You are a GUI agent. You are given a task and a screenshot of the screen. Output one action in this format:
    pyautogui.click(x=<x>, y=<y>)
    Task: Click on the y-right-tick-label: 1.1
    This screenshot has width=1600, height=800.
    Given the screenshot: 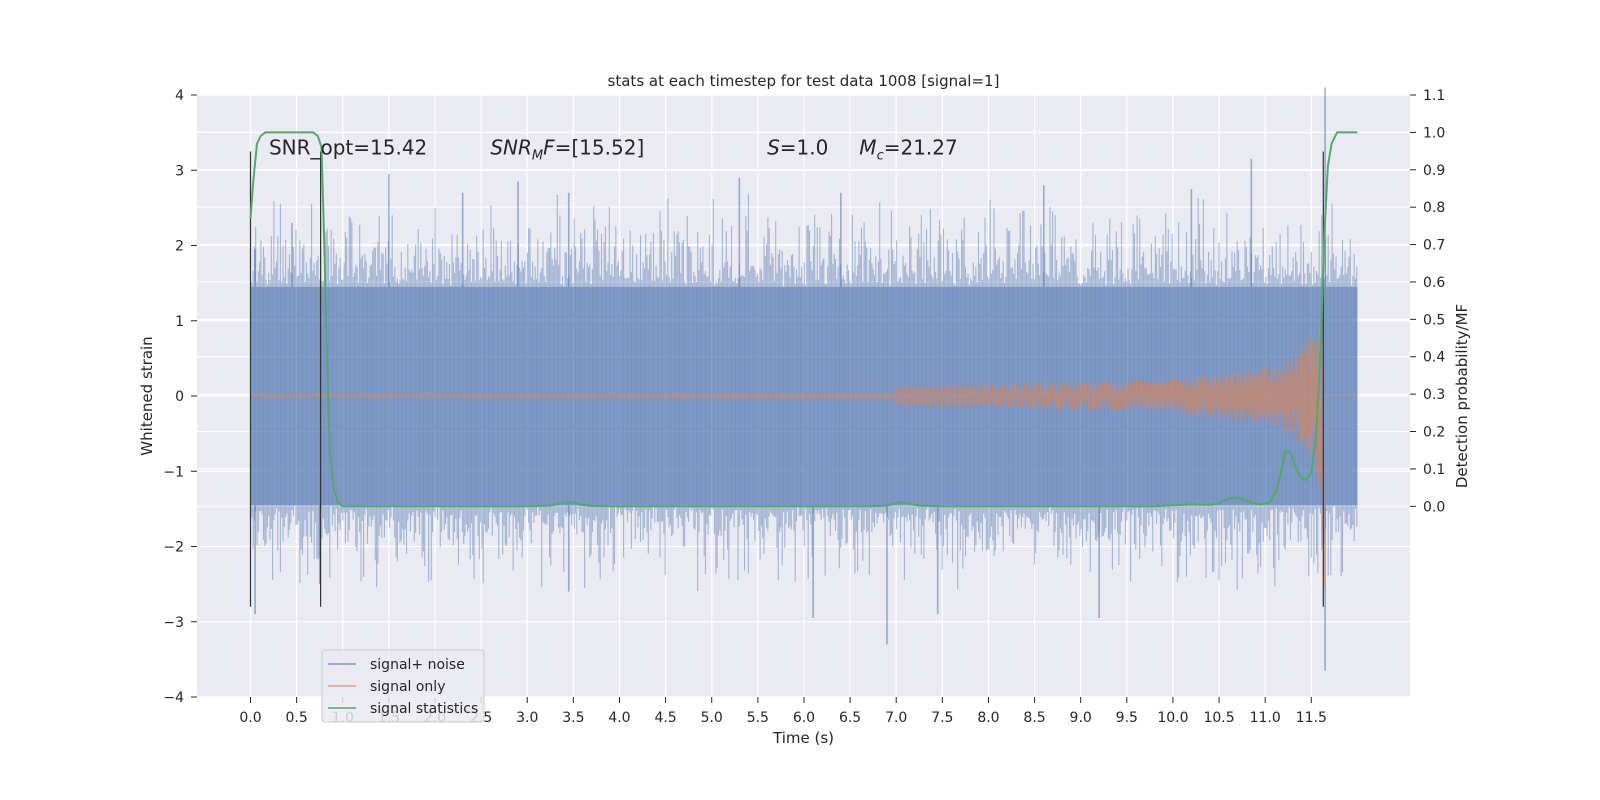 What is the action you would take?
    pyautogui.click(x=1434, y=96)
    